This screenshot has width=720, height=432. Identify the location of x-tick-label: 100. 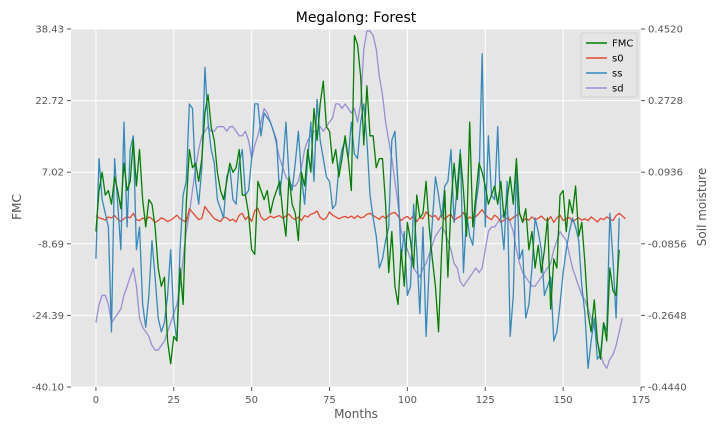
(407, 400).